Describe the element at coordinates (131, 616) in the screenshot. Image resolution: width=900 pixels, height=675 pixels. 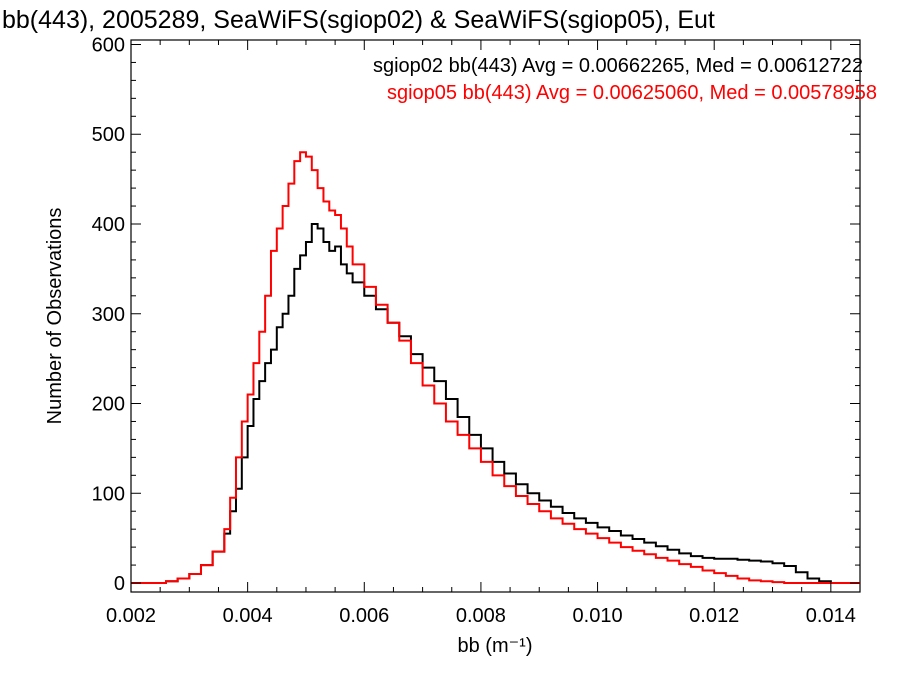
I see `x-tick-label: 0.002` at that location.